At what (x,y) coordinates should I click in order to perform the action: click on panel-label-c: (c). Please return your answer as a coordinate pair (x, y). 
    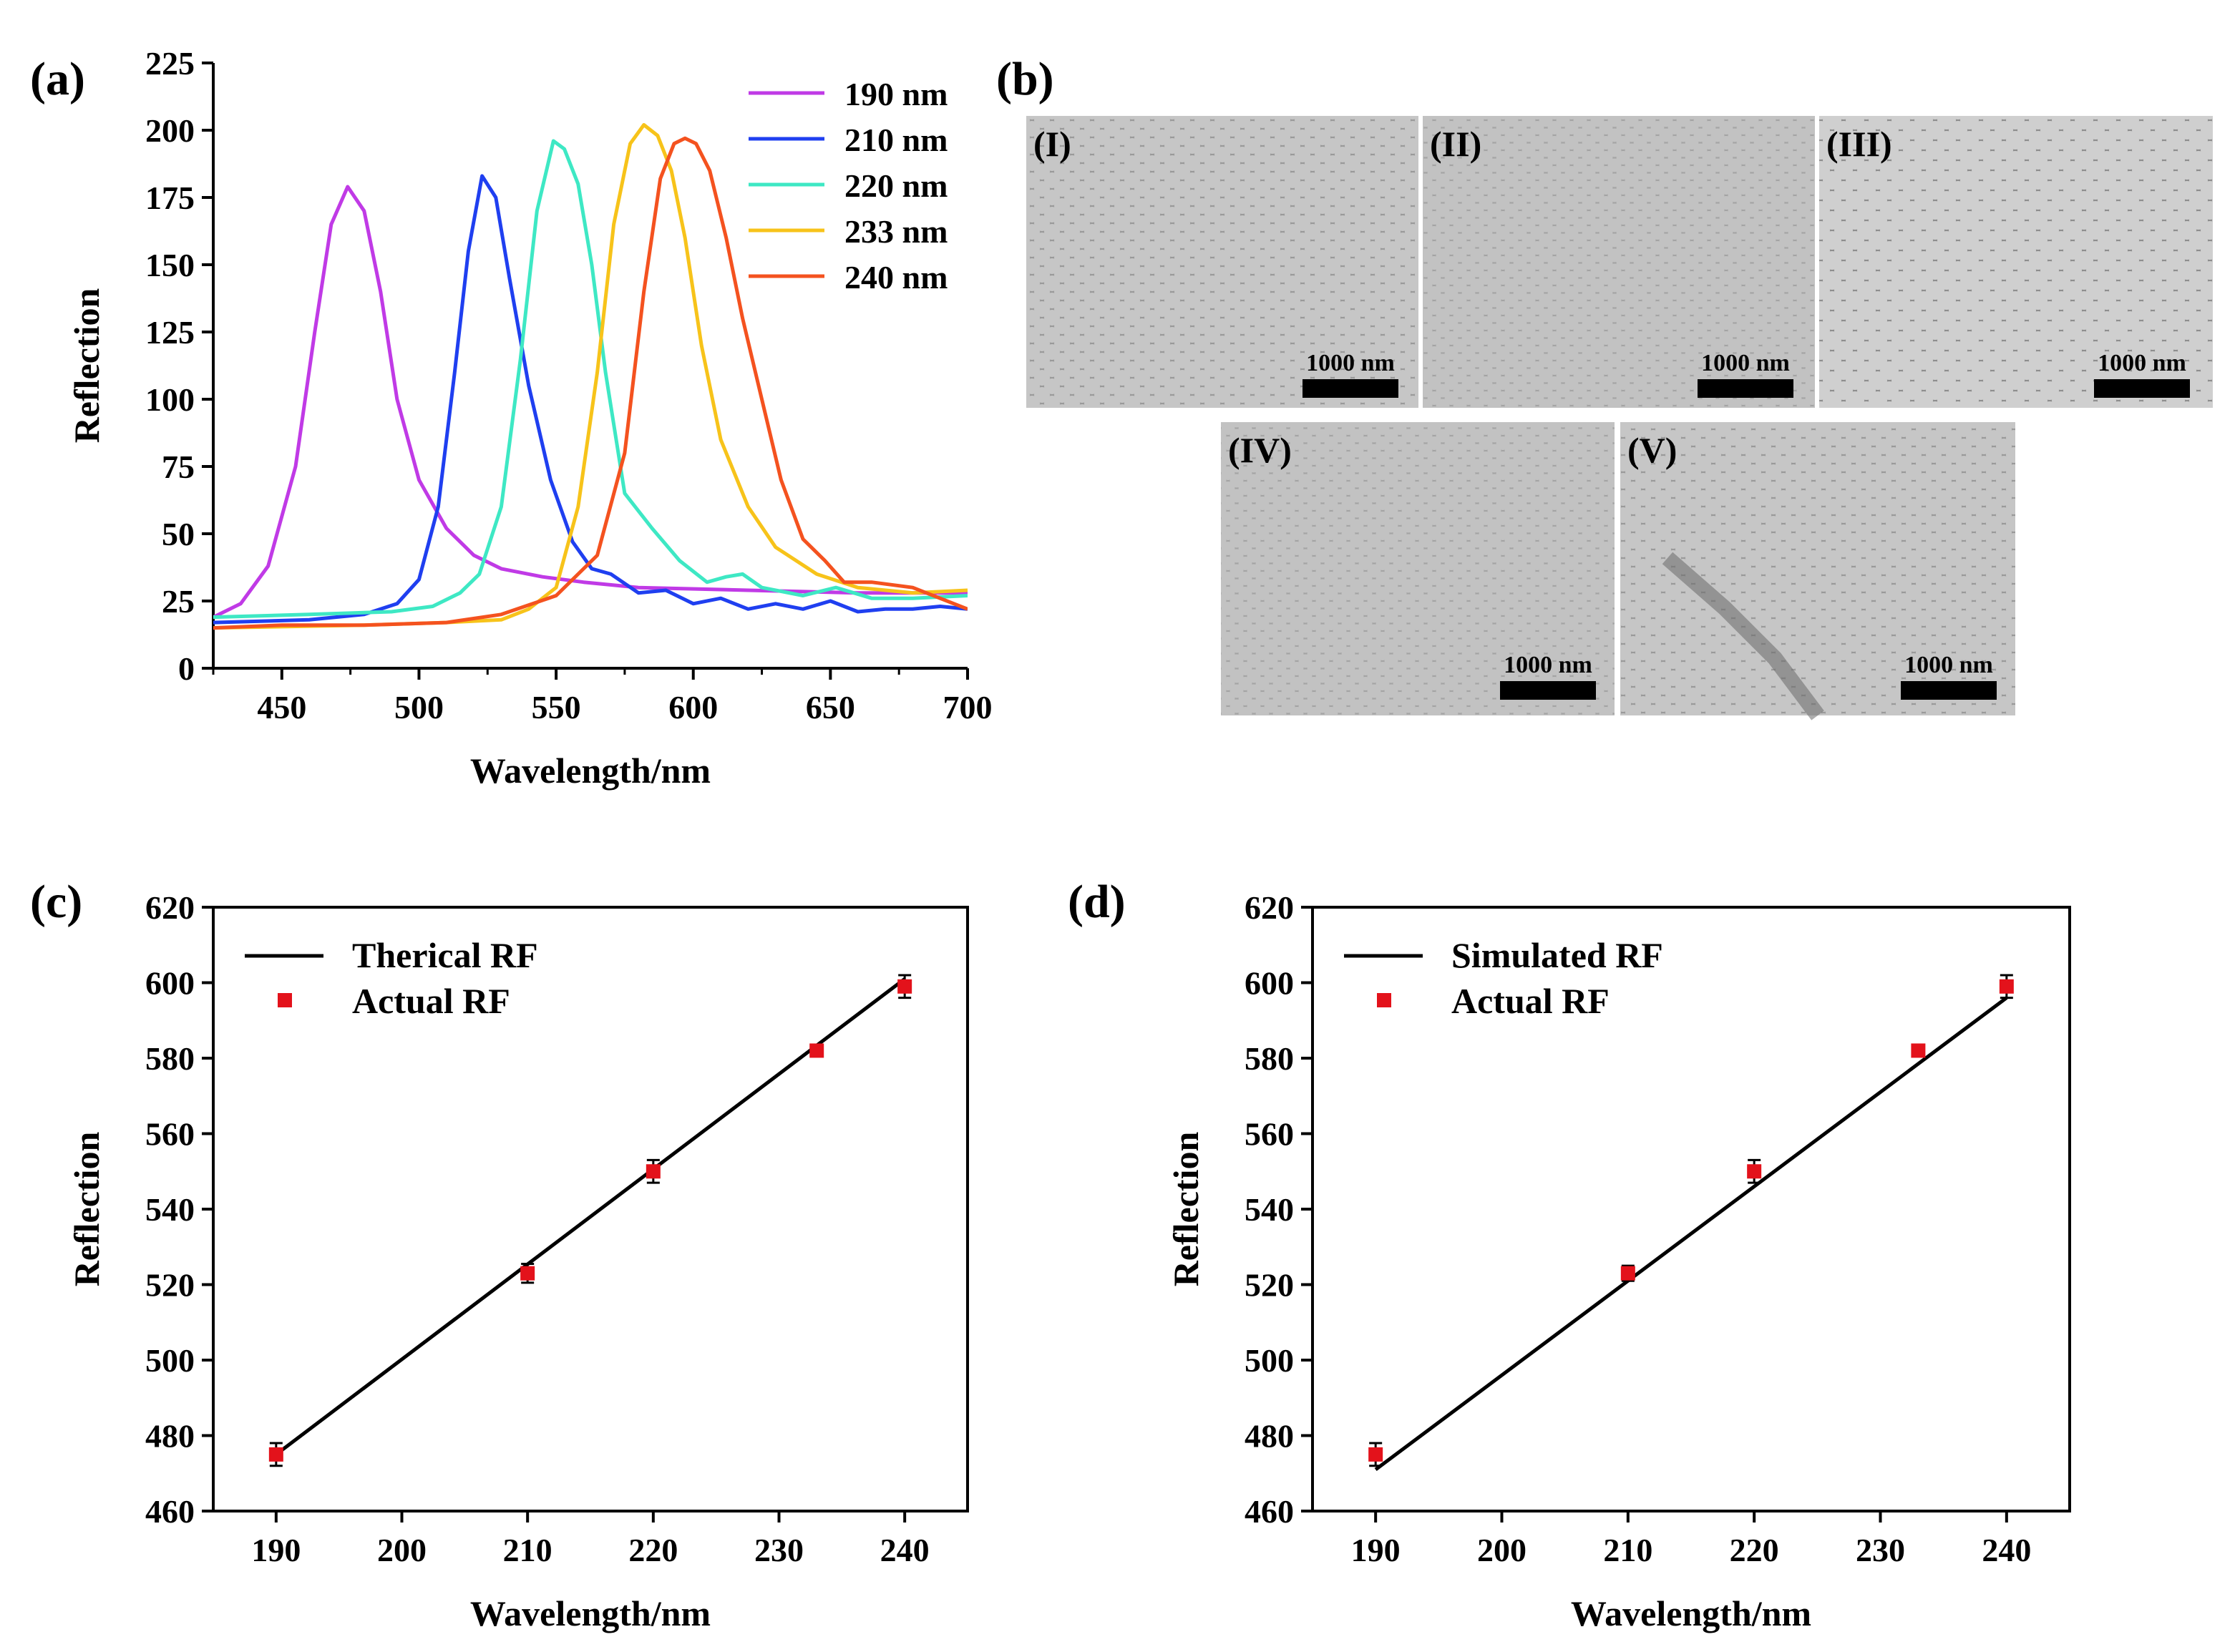
    Looking at the image, I should click on (56, 902).